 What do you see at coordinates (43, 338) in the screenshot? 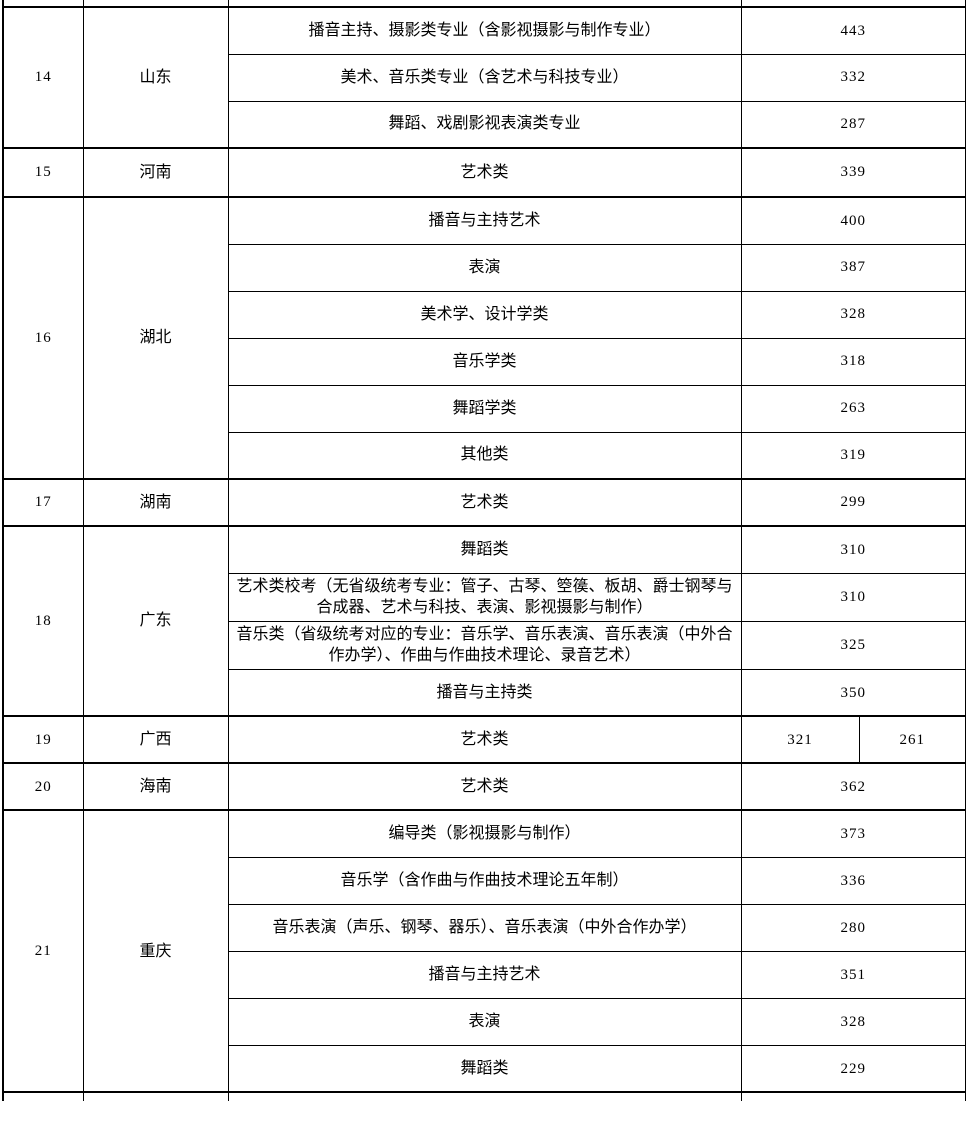
I see `row-no-cell: 16` at bounding box center [43, 338].